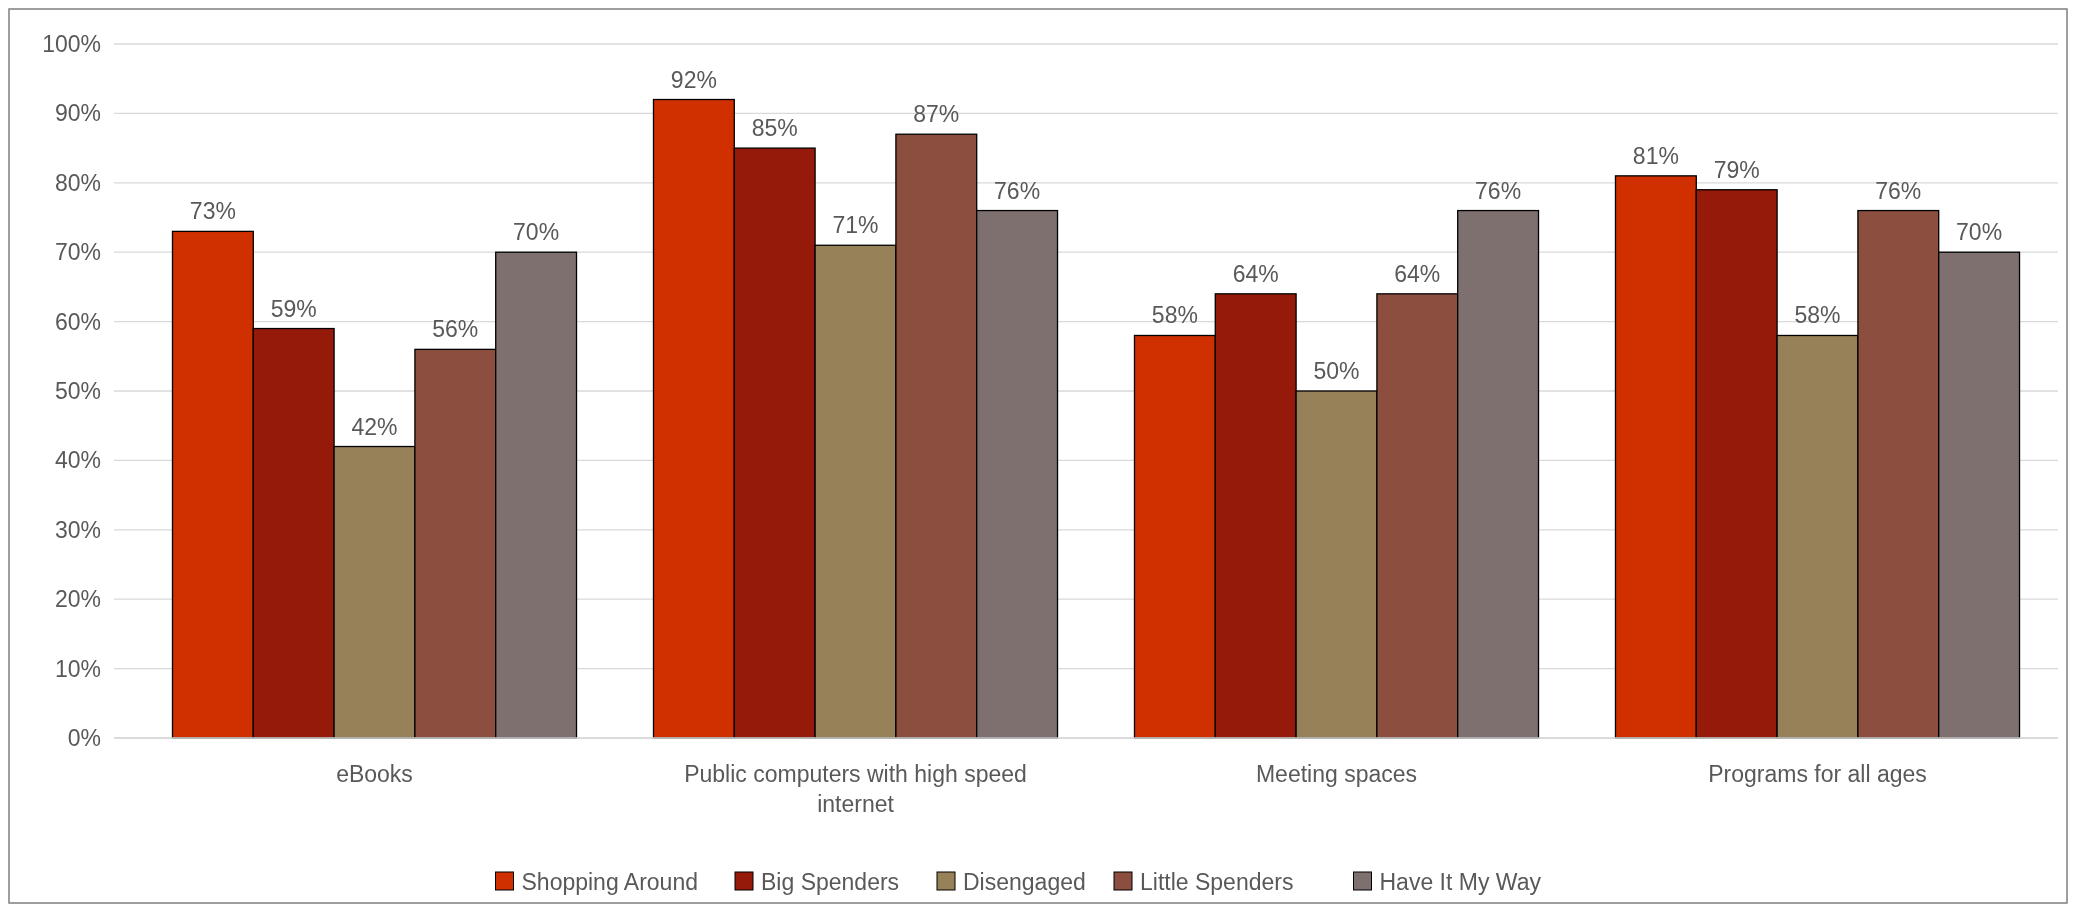 The width and height of the screenshot is (2077, 914). I want to click on data-label: 50%, so click(1336, 371).